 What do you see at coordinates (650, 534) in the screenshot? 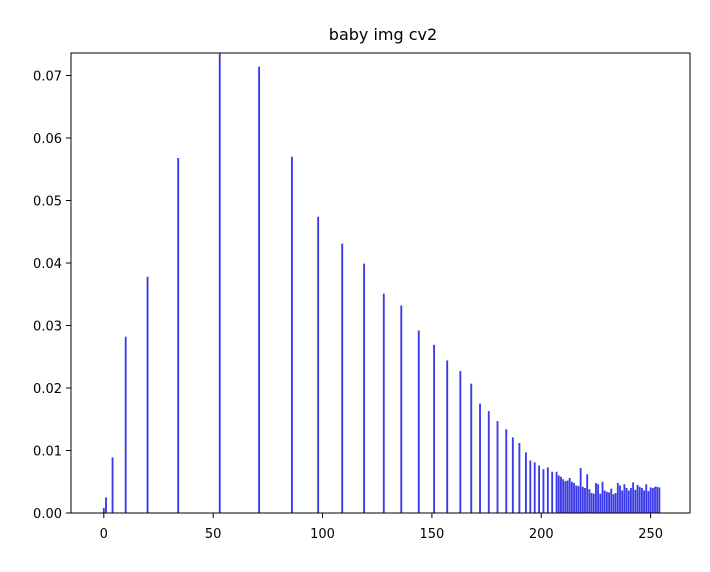
I see `x-tick-label: 250` at bounding box center [650, 534].